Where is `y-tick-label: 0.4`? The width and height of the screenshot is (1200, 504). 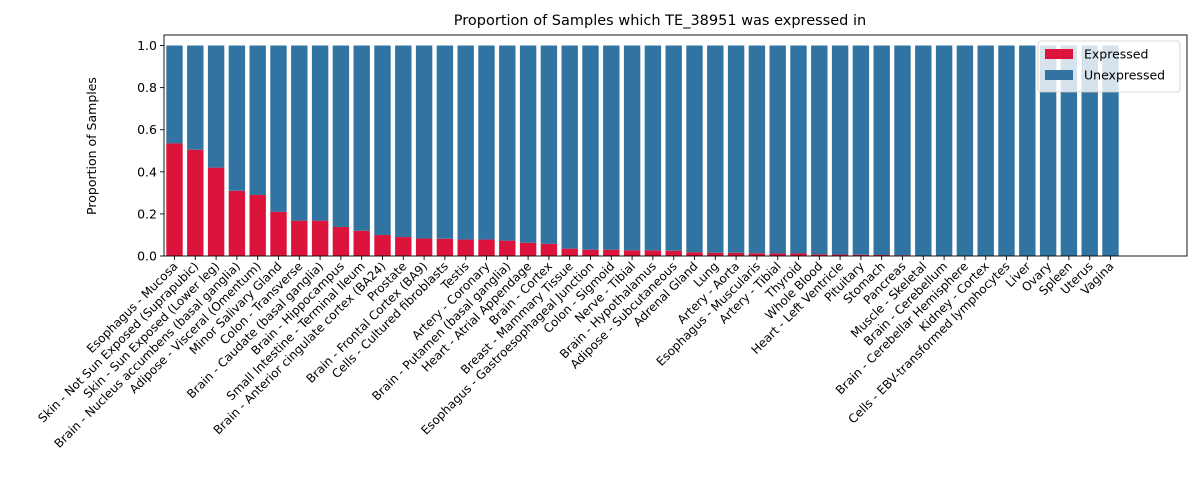
y-tick-label: 0.4 is located at coordinates (147, 171).